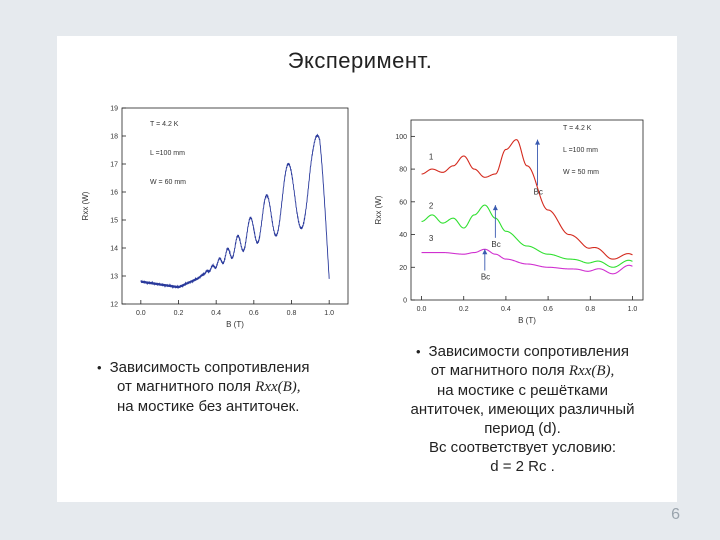 The width and height of the screenshot is (720, 540). Describe the element at coordinates (522, 466) in the screenshot. I see `caption-right-line7: d = 2 Rc .` at that location.